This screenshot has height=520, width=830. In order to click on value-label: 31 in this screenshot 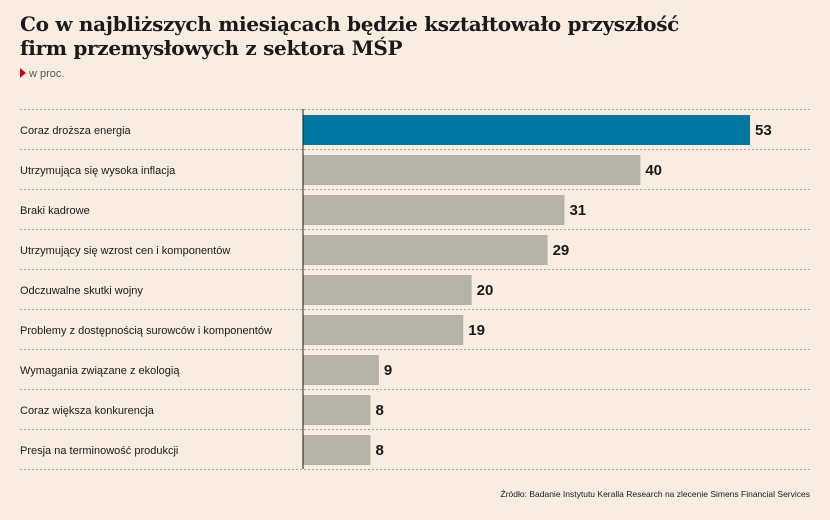, I will do `click(577, 210)`.